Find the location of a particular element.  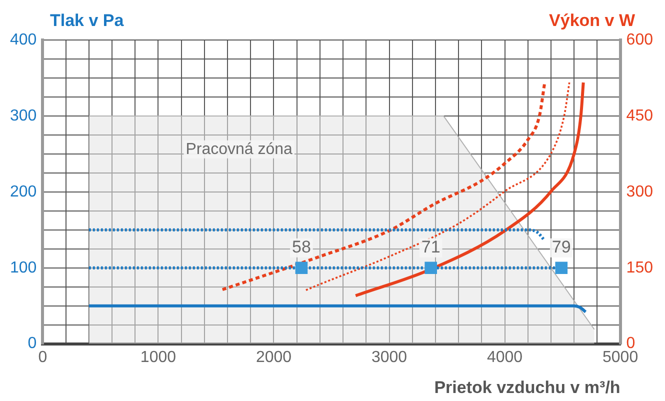

x-tick-label: 3000 is located at coordinates (389, 357).